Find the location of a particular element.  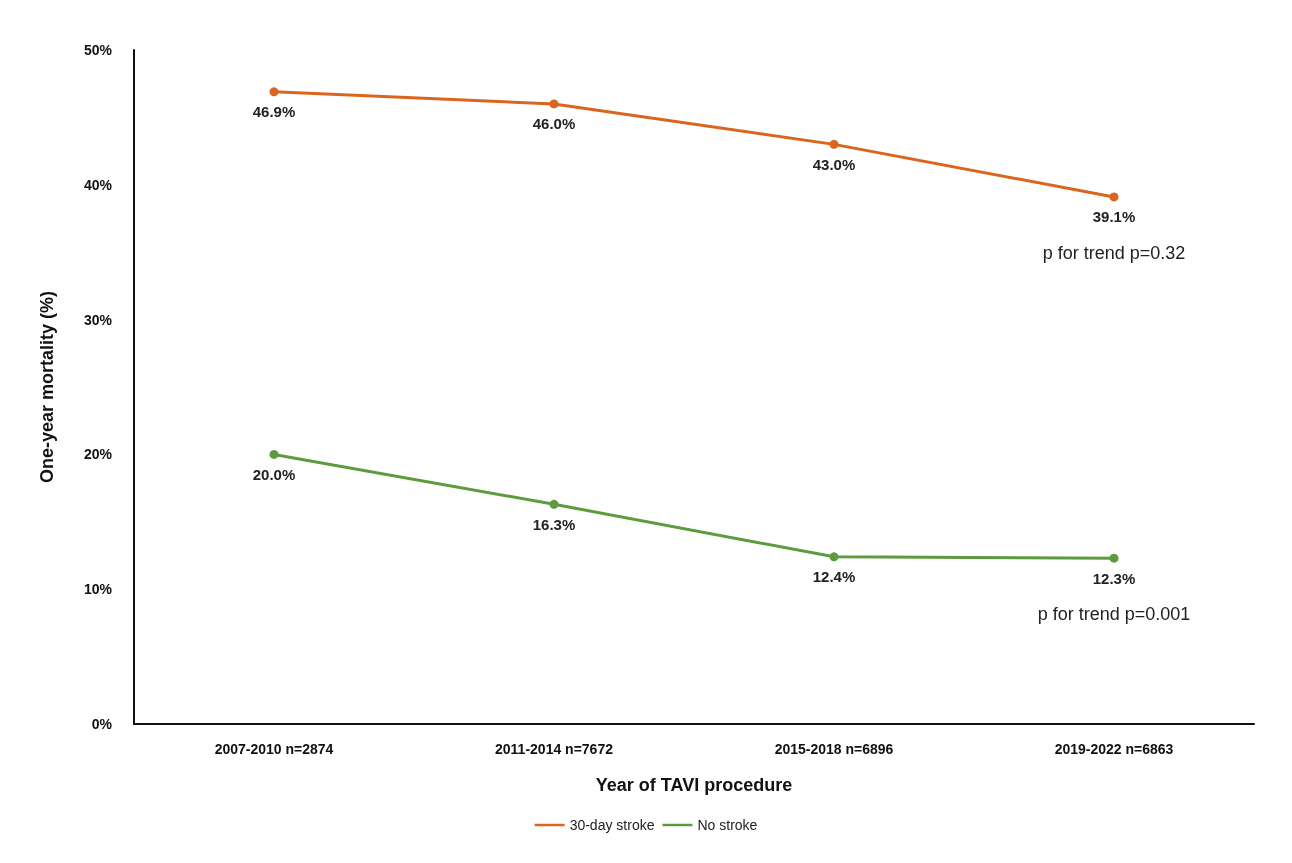

y-tick-label: 10% is located at coordinates (98, 589).